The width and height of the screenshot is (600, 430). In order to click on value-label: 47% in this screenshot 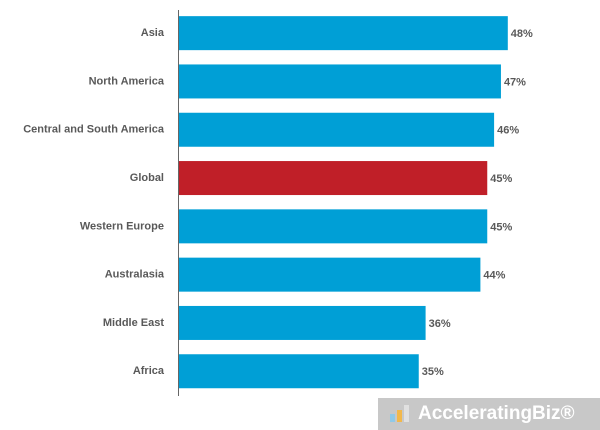, I will do `click(515, 82)`.